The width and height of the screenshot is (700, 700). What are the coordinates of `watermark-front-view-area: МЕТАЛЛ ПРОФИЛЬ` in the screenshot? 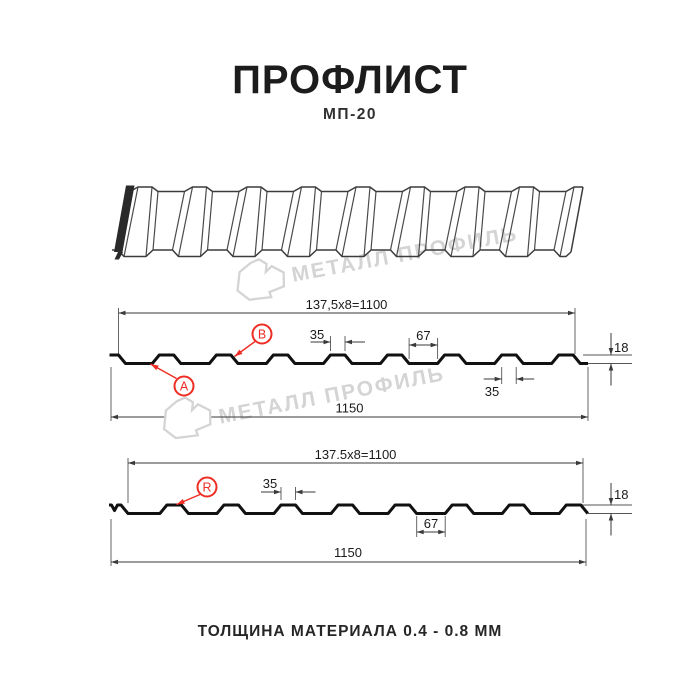 It's located at (332, 395).